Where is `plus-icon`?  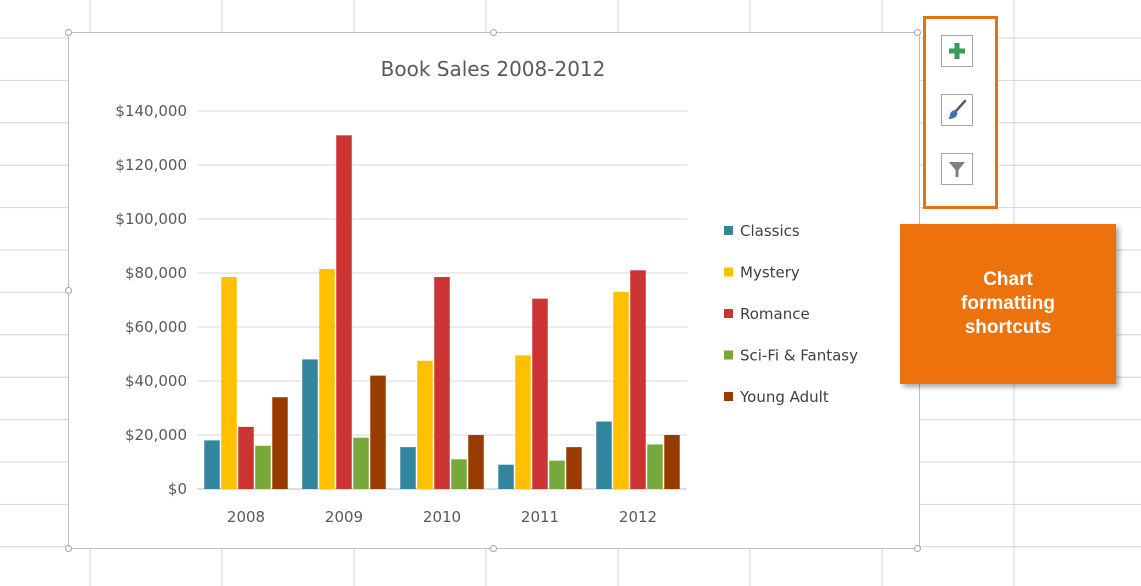 plus-icon is located at coordinates (957, 51).